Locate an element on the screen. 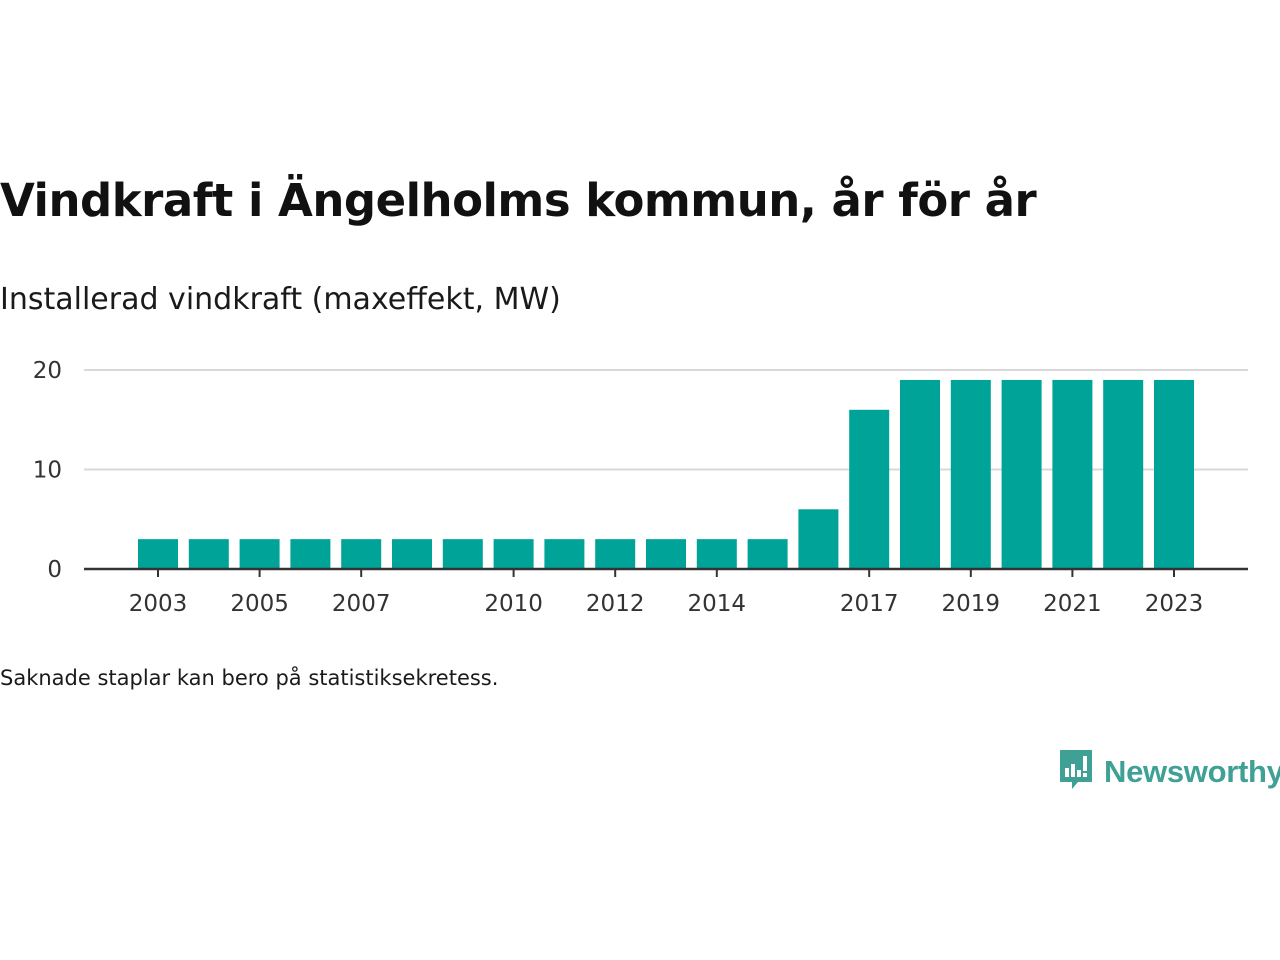 The width and height of the screenshot is (1280, 960). bar-2008 is located at coordinates (412, 554).